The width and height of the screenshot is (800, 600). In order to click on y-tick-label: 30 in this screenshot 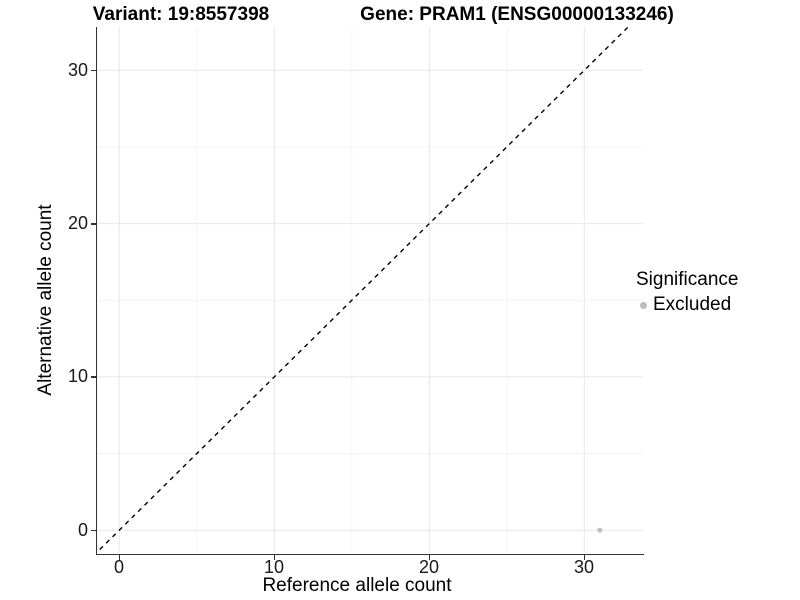, I will do `click(77, 70)`.